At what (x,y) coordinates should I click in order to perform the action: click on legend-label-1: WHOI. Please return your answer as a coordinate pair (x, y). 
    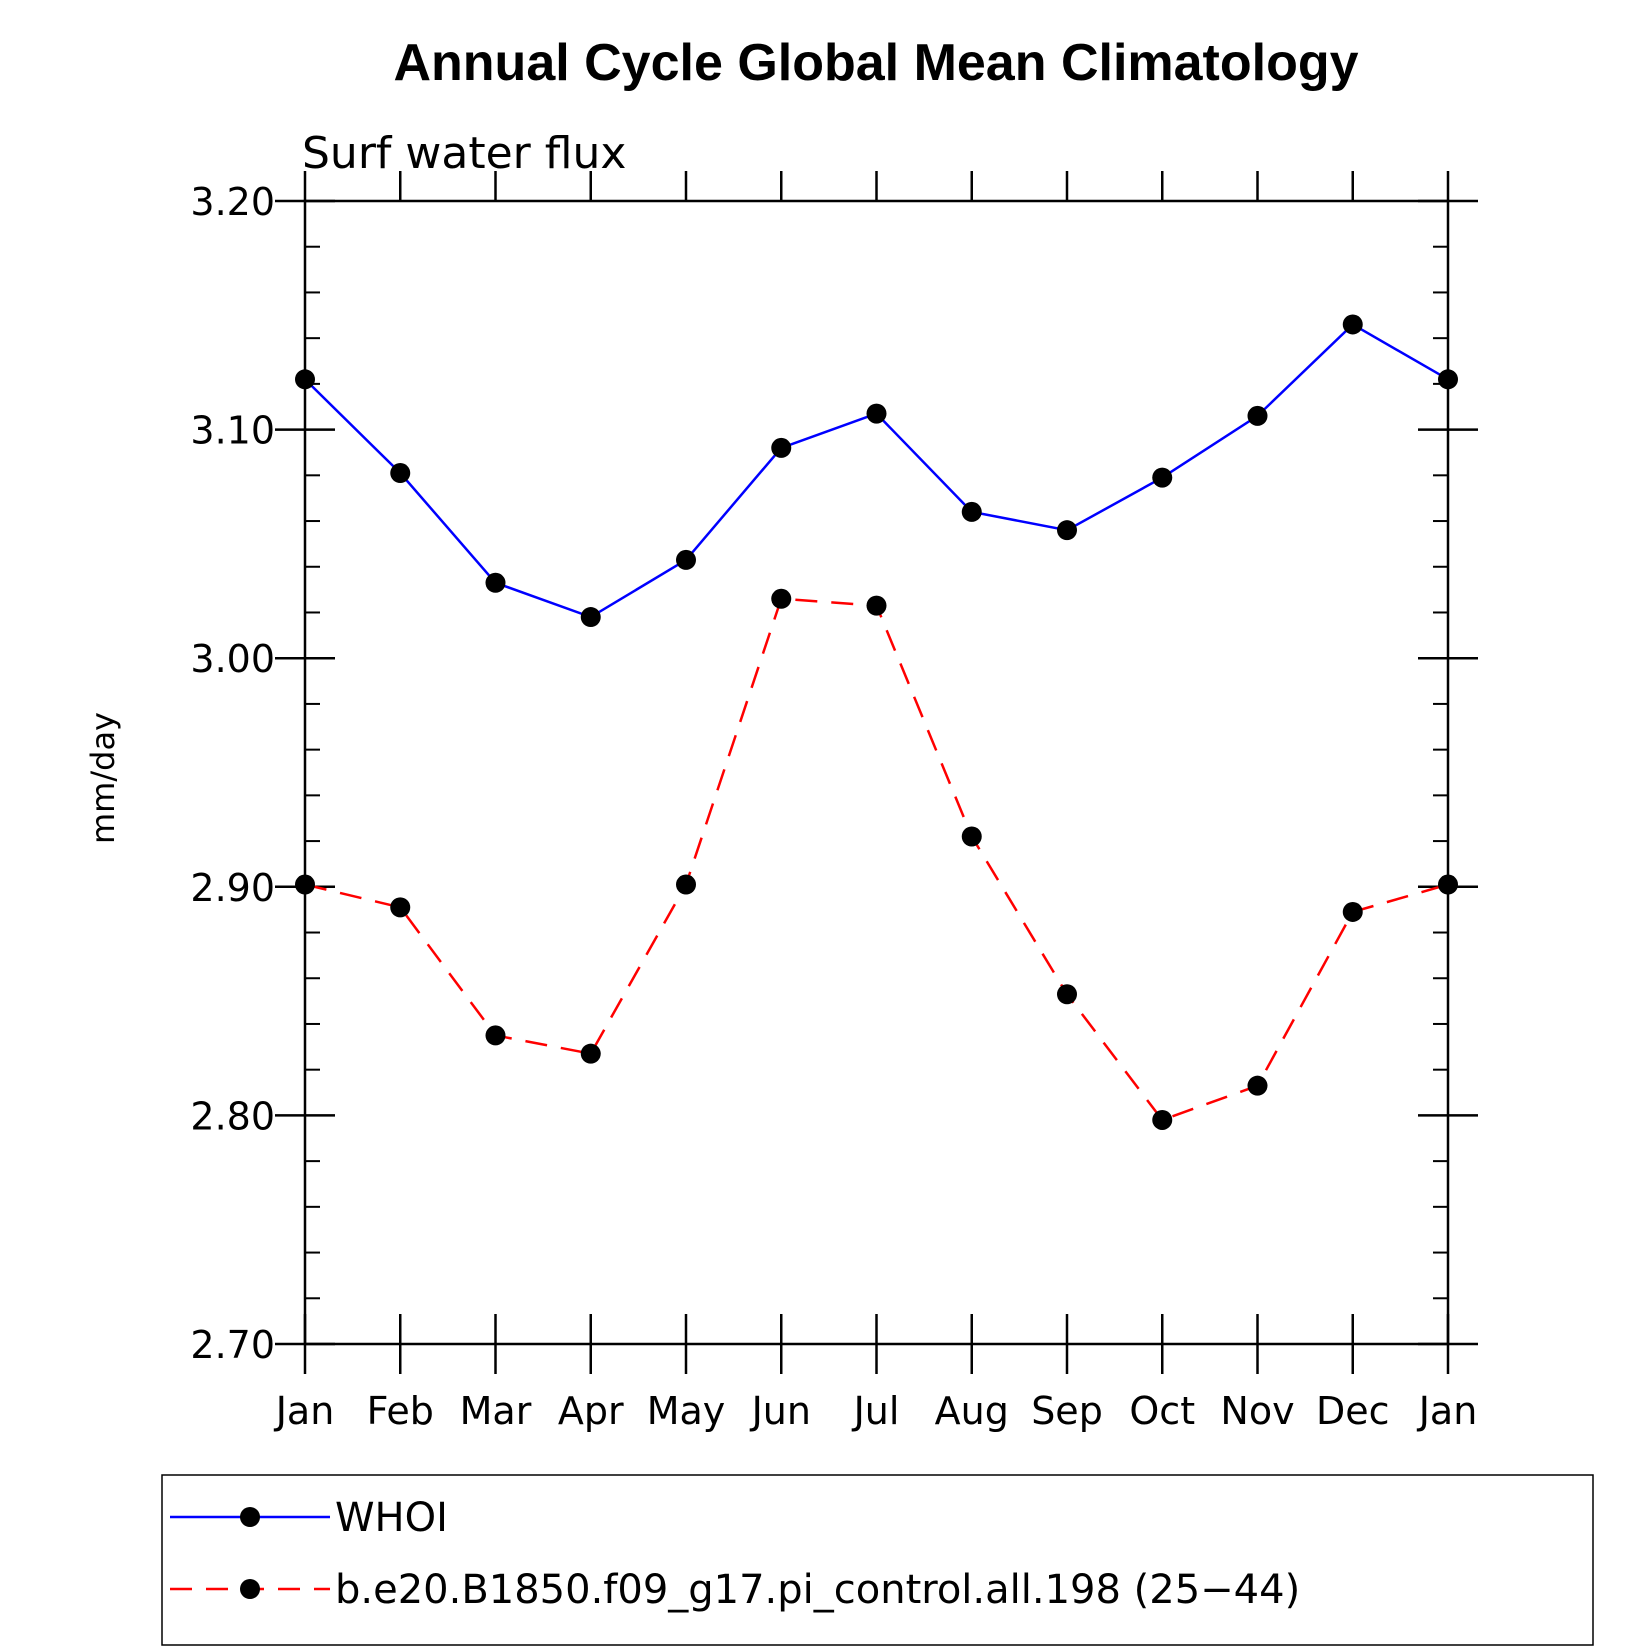
    Looking at the image, I should click on (391, 1518).